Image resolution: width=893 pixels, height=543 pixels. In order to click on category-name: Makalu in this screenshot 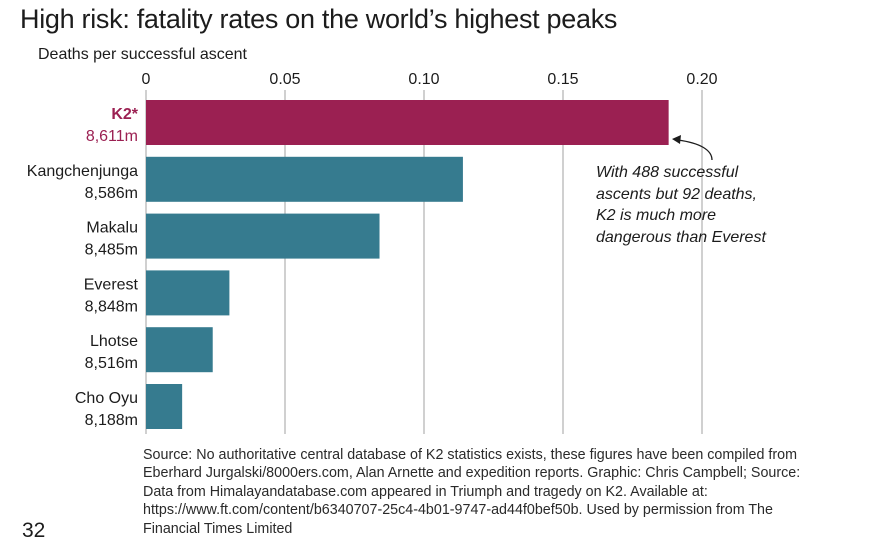, I will do `click(112, 228)`.